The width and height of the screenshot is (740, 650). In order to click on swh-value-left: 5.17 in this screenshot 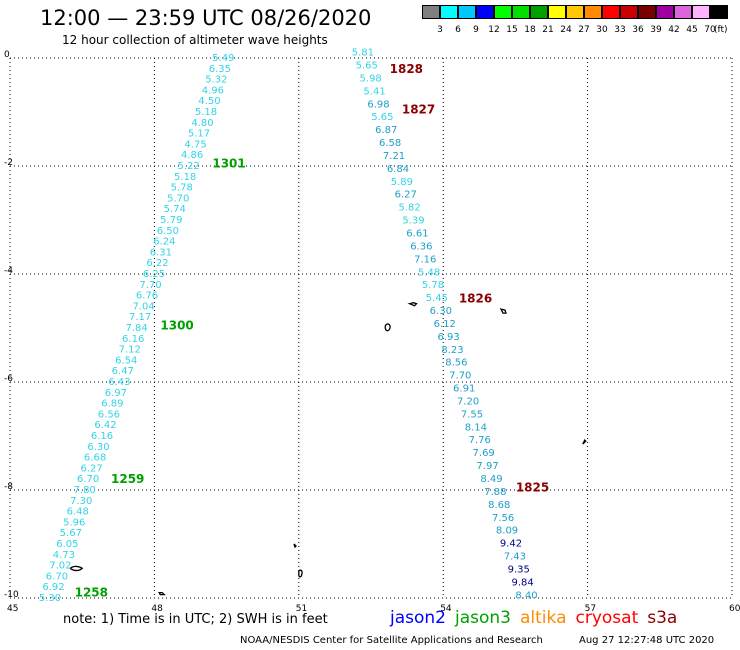, I will do `click(199, 134)`.